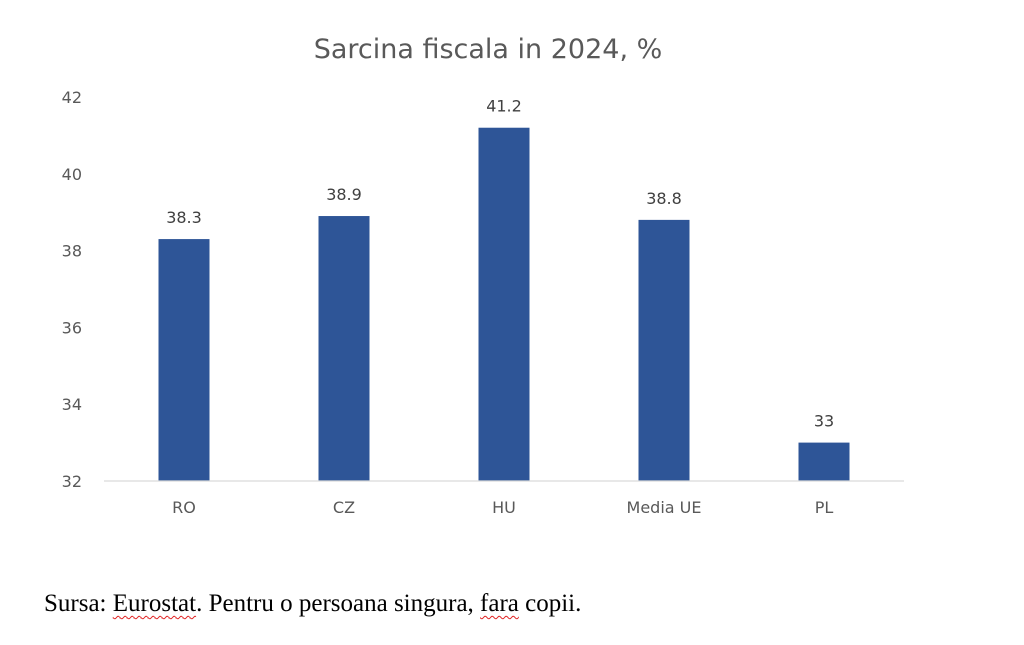  I want to click on bar-ro, so click(184, 360).